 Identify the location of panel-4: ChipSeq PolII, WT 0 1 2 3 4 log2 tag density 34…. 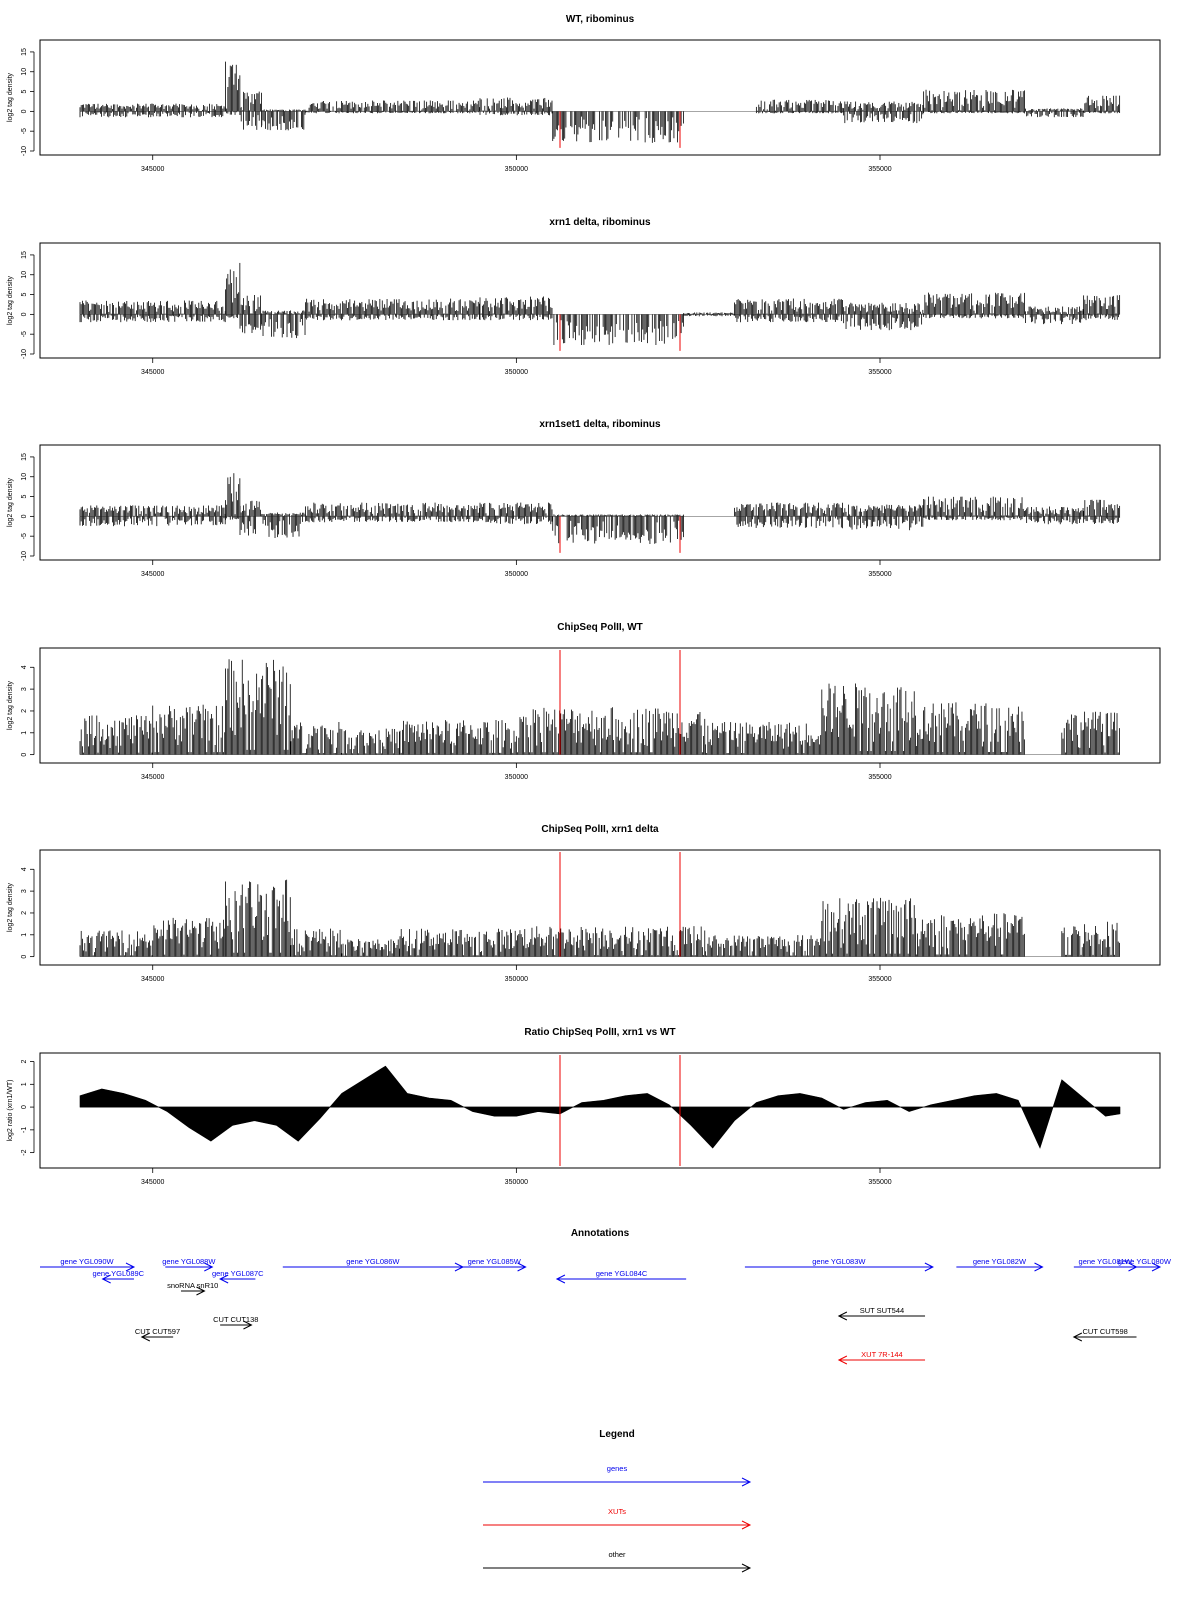
(584, 701).